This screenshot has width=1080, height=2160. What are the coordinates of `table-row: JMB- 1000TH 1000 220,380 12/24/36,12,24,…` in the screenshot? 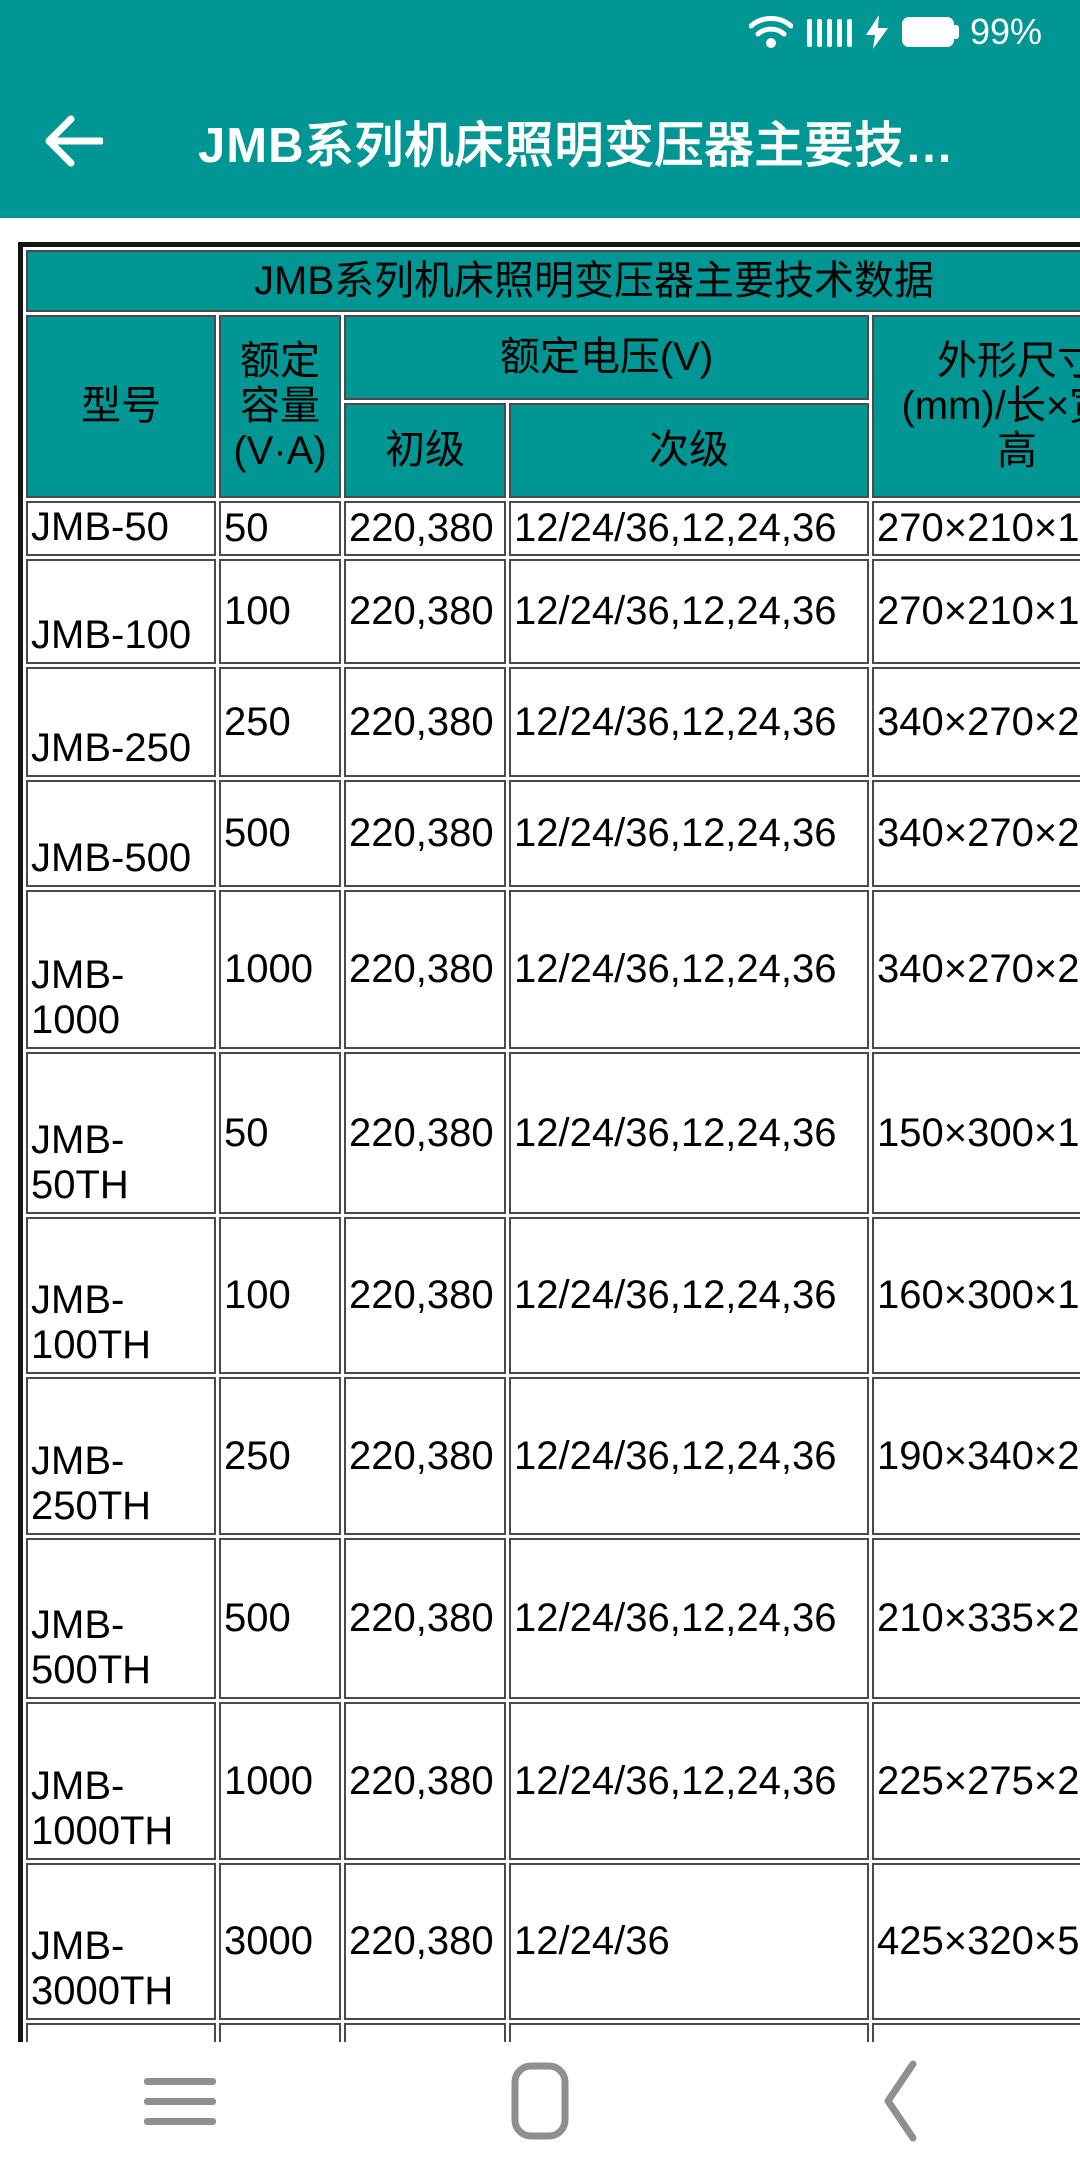 It's located at (553, 1781).